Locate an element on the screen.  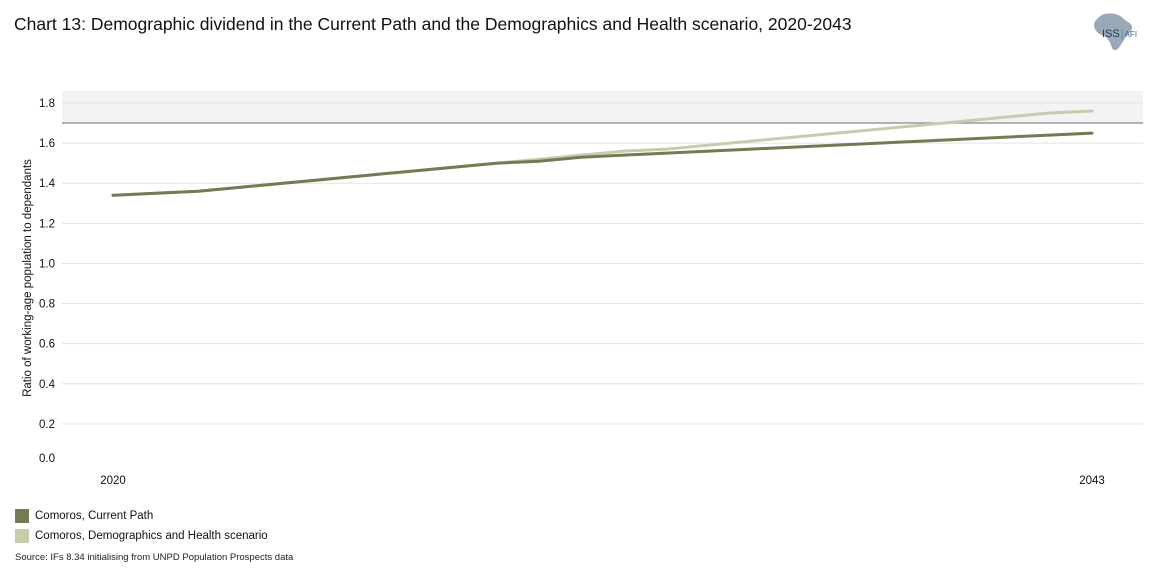
y-tick-label: 0.6 is located at coordinates (47, 345).